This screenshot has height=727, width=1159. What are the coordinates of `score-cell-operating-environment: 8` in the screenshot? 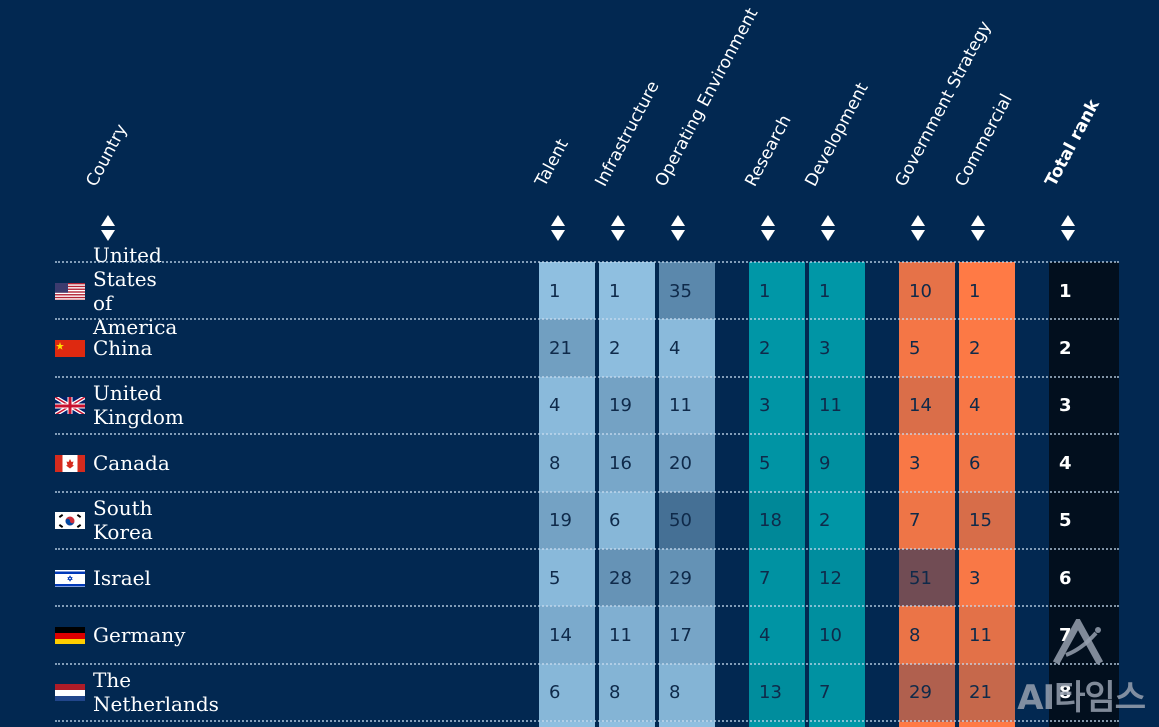 It's located at (687, 692).